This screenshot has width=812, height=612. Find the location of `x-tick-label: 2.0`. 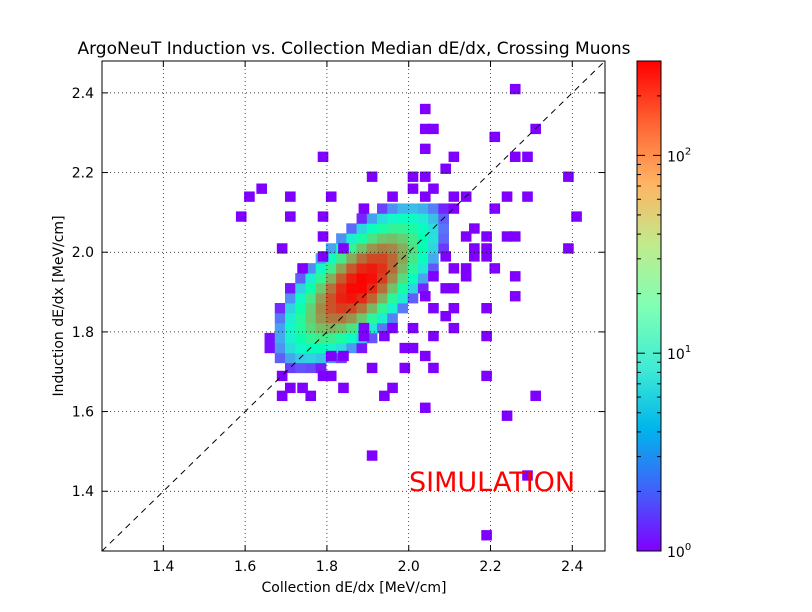

x-tick-label: 2.0 is located at coordinates (409, 567).